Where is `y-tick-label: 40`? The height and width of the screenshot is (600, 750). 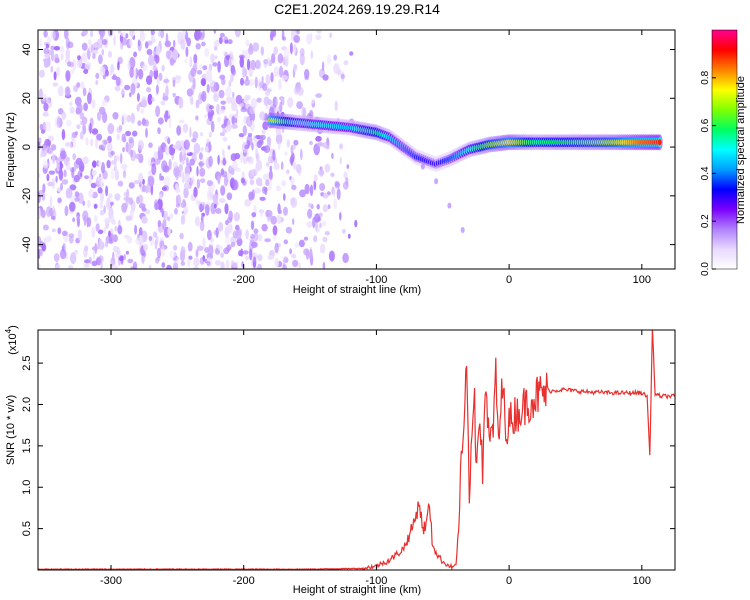 y-tick-label: 40 is located at coordinates (27, 49).